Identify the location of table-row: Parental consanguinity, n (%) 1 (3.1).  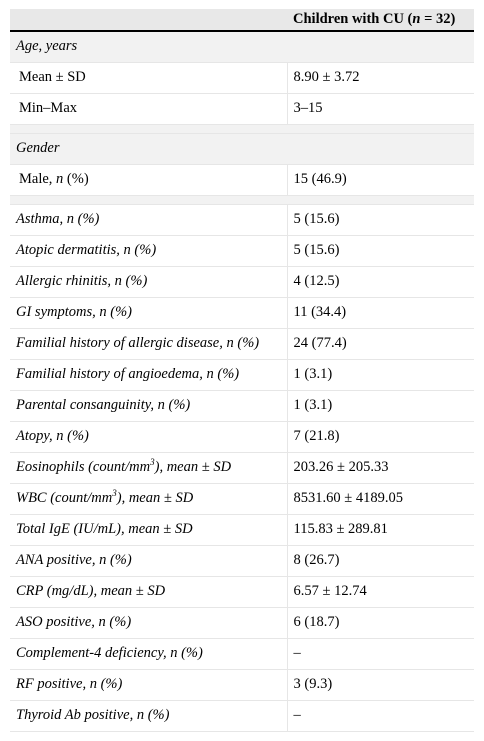
(242, 406).